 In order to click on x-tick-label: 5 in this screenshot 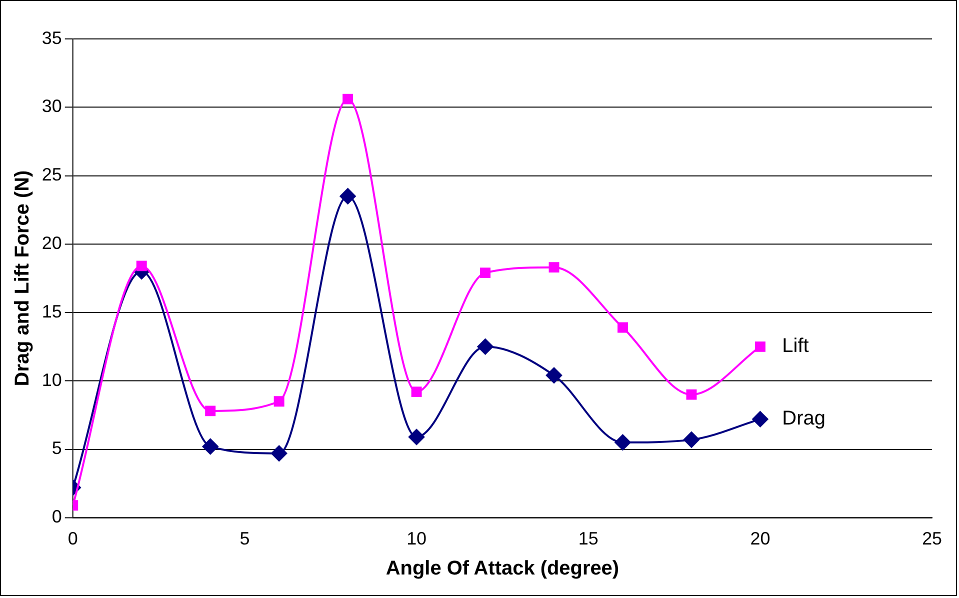, I will do `click(245, 538)`.